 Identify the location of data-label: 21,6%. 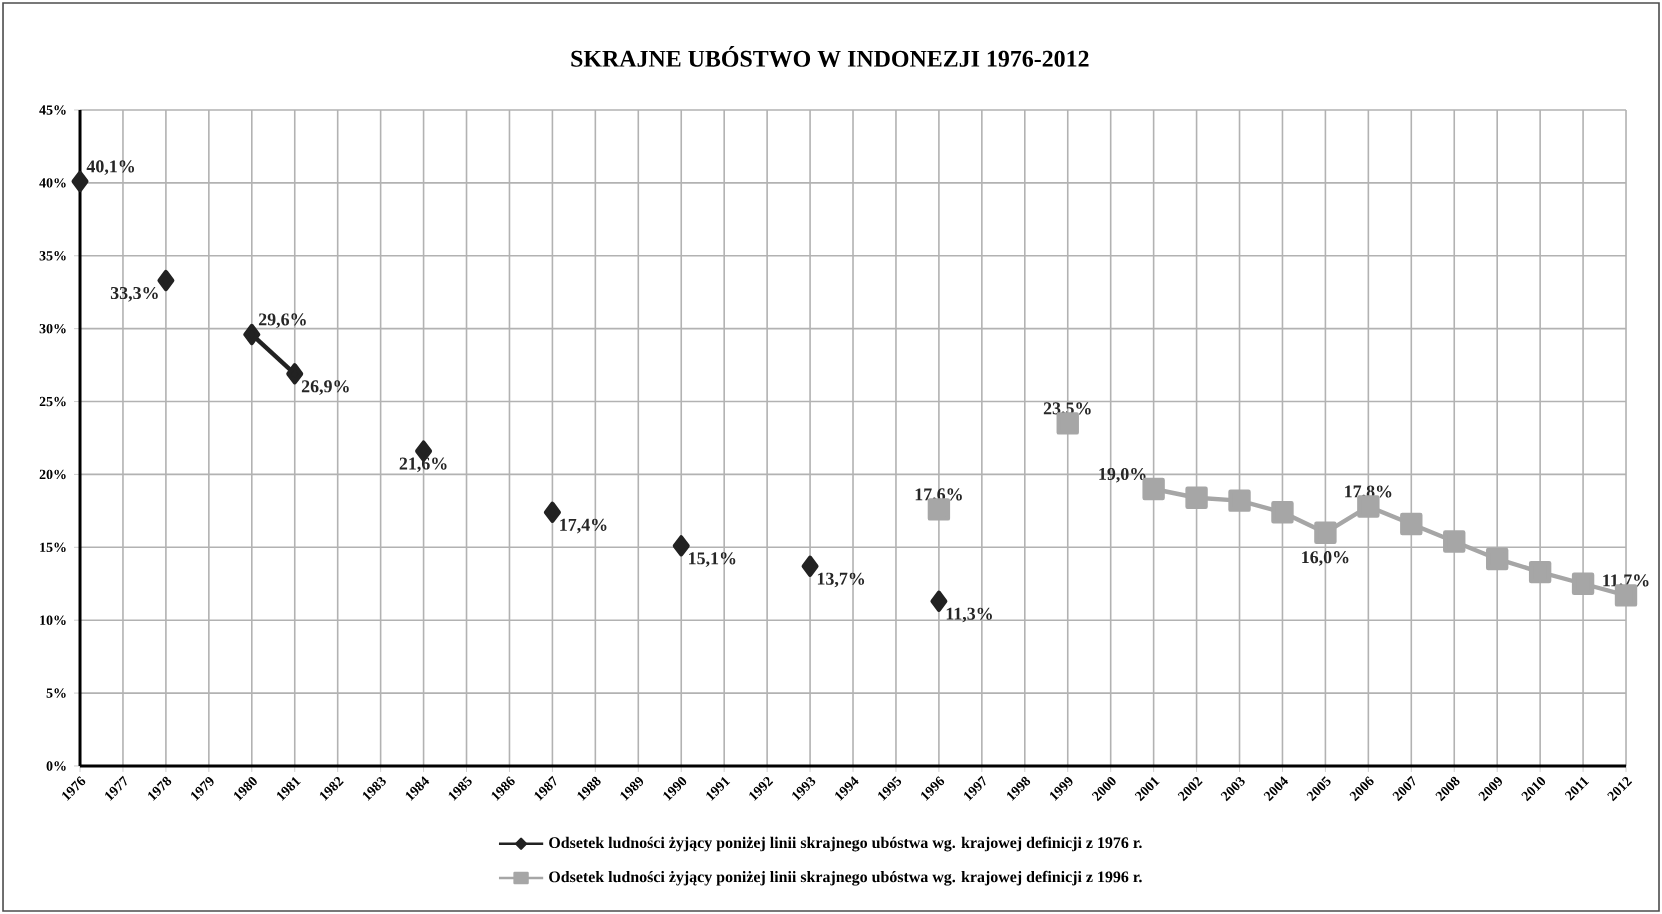
(423, 465).